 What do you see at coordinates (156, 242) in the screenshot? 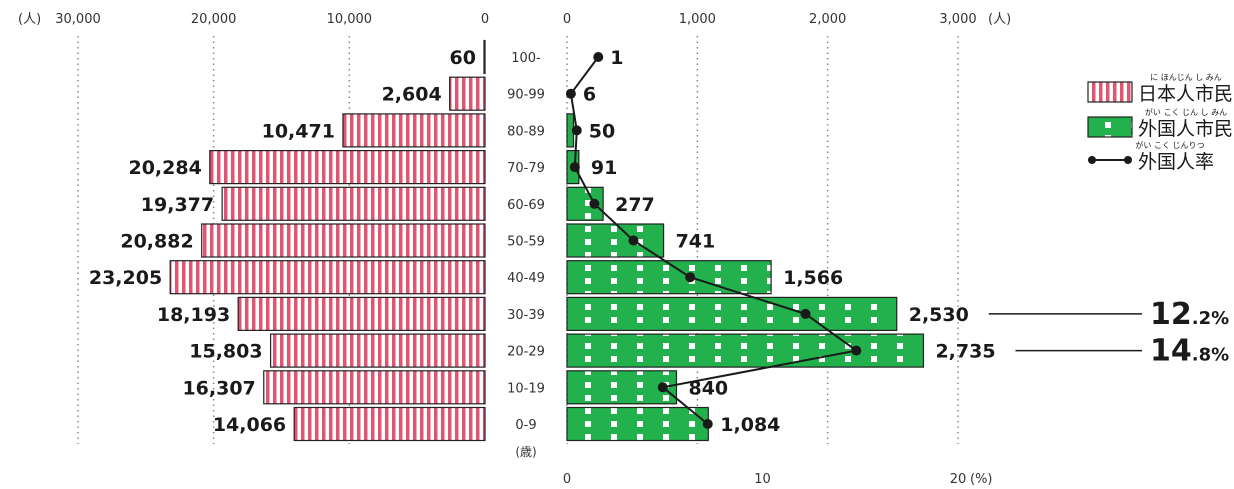
I see `japanese-value-label: 20,882` at bounding box center [156, 242].